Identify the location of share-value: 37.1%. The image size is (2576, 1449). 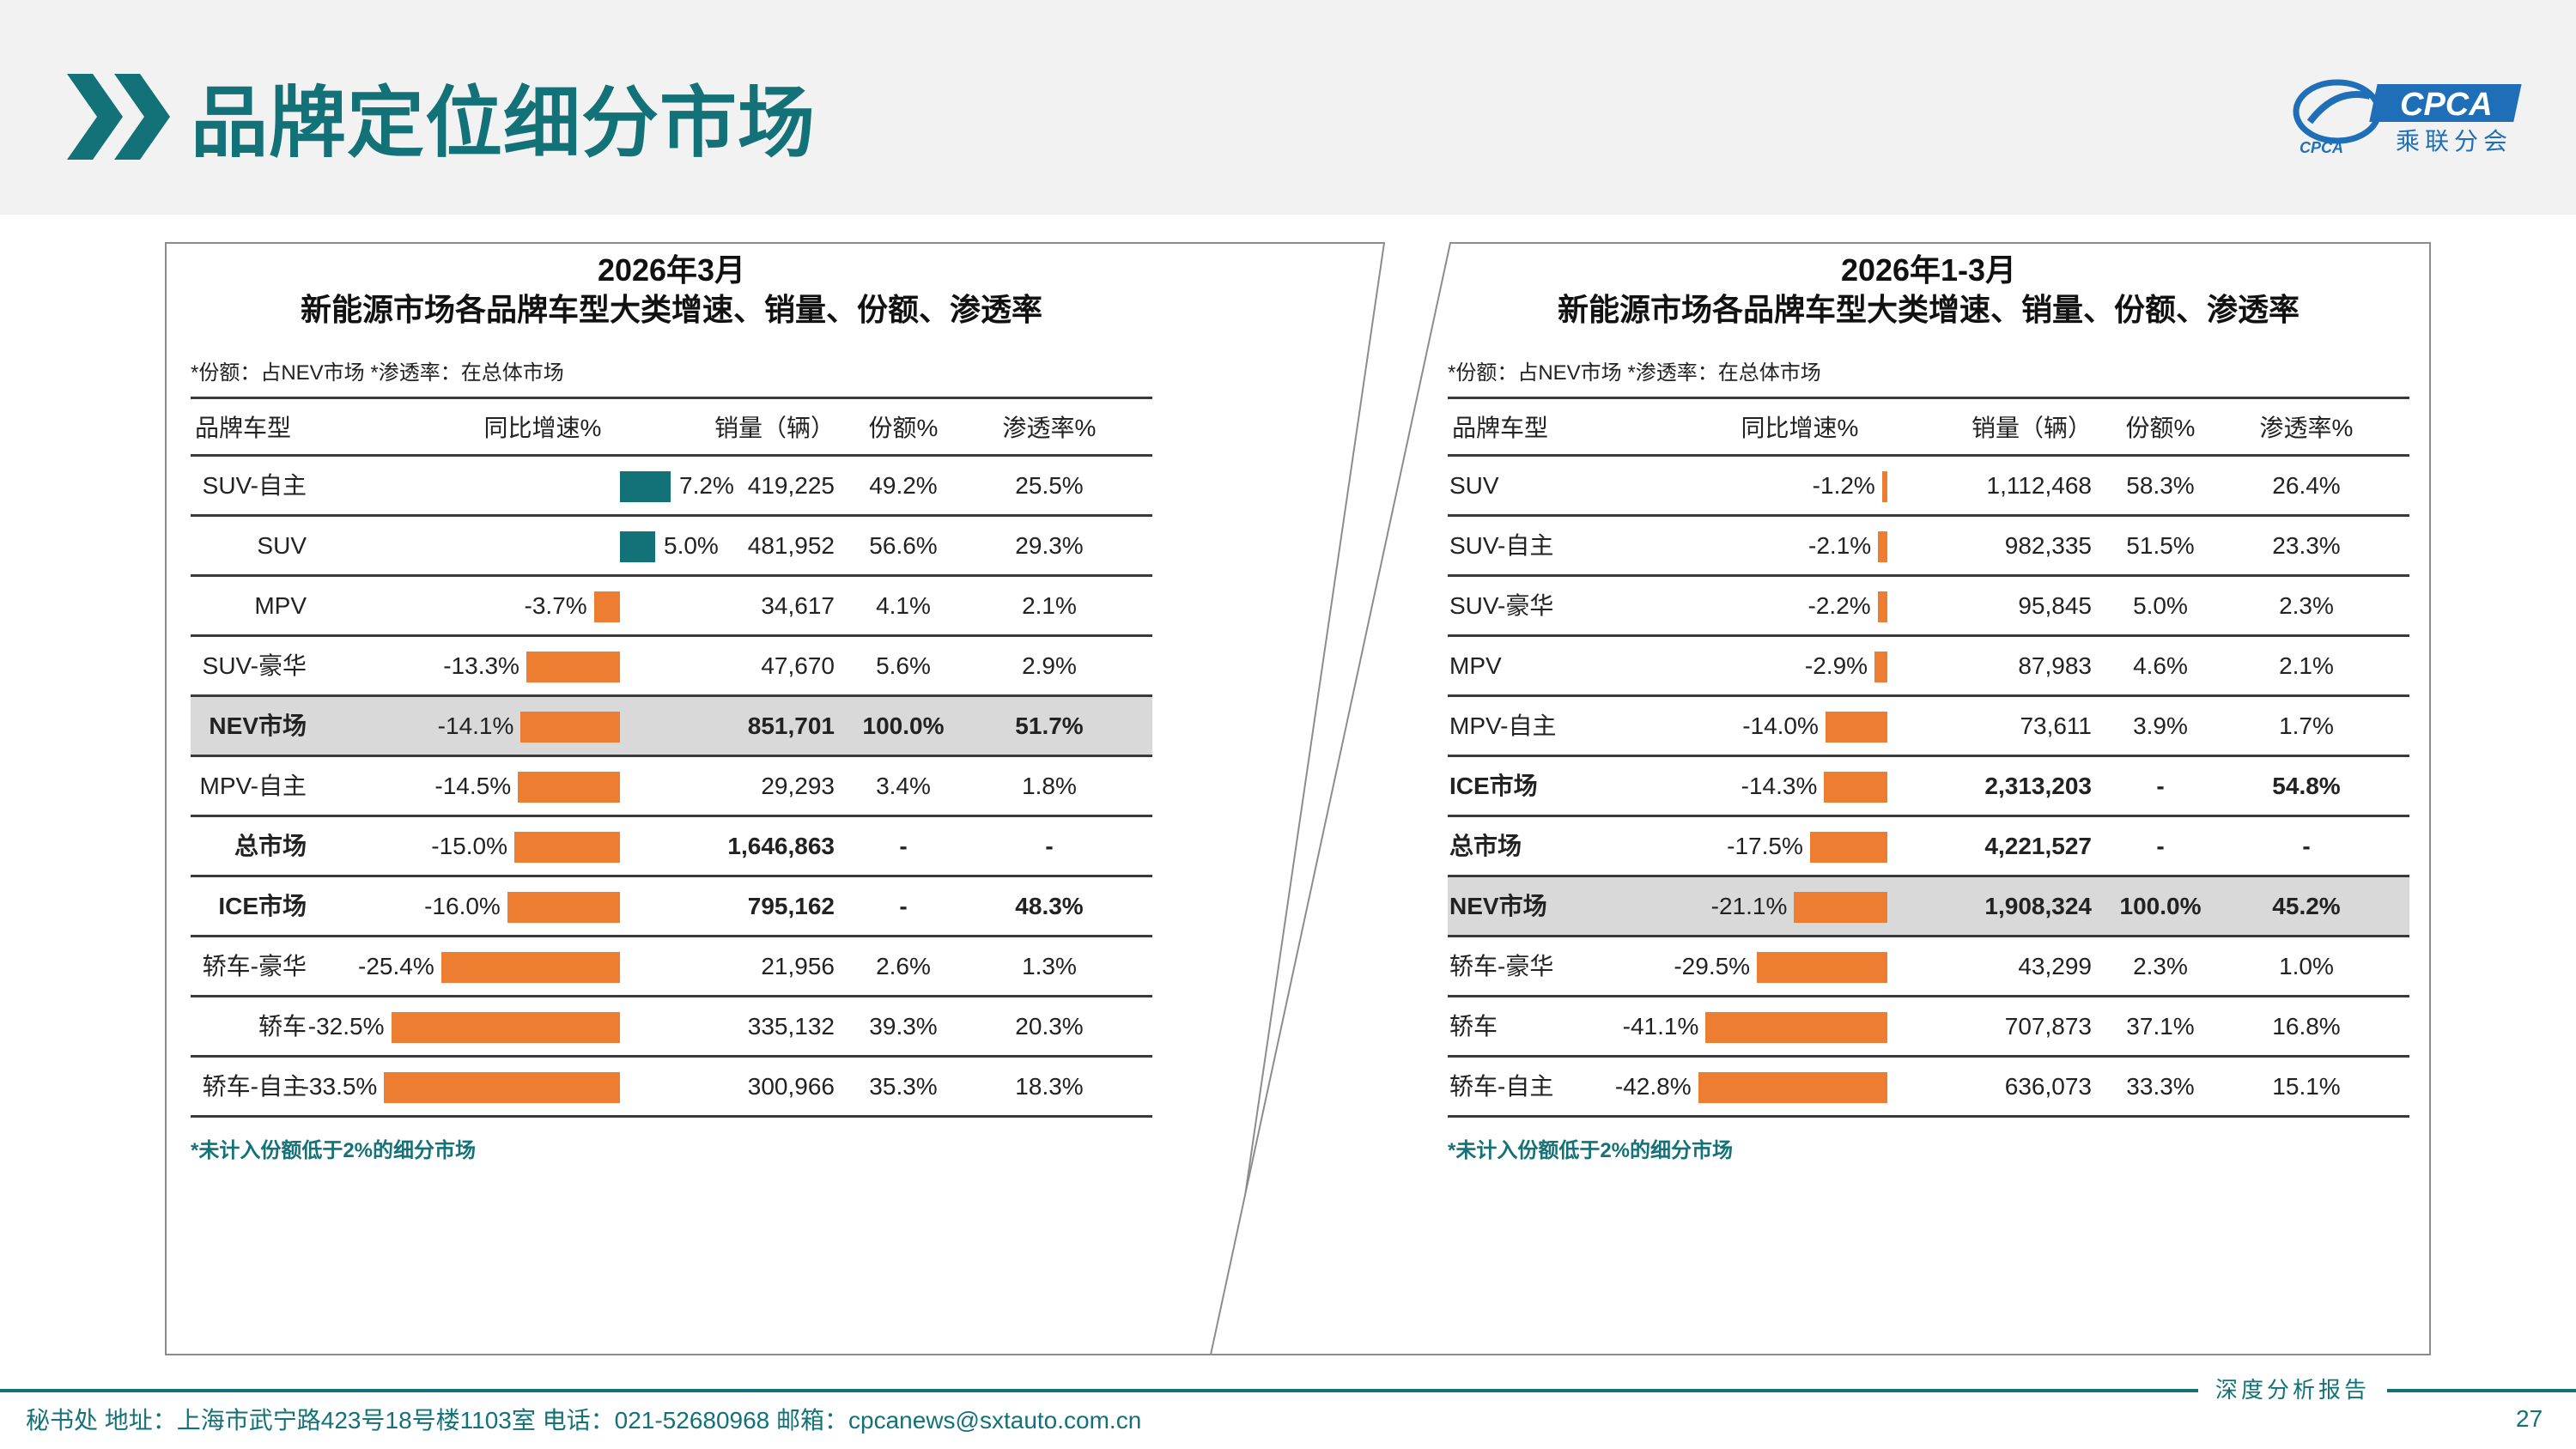
(2160, 1026).